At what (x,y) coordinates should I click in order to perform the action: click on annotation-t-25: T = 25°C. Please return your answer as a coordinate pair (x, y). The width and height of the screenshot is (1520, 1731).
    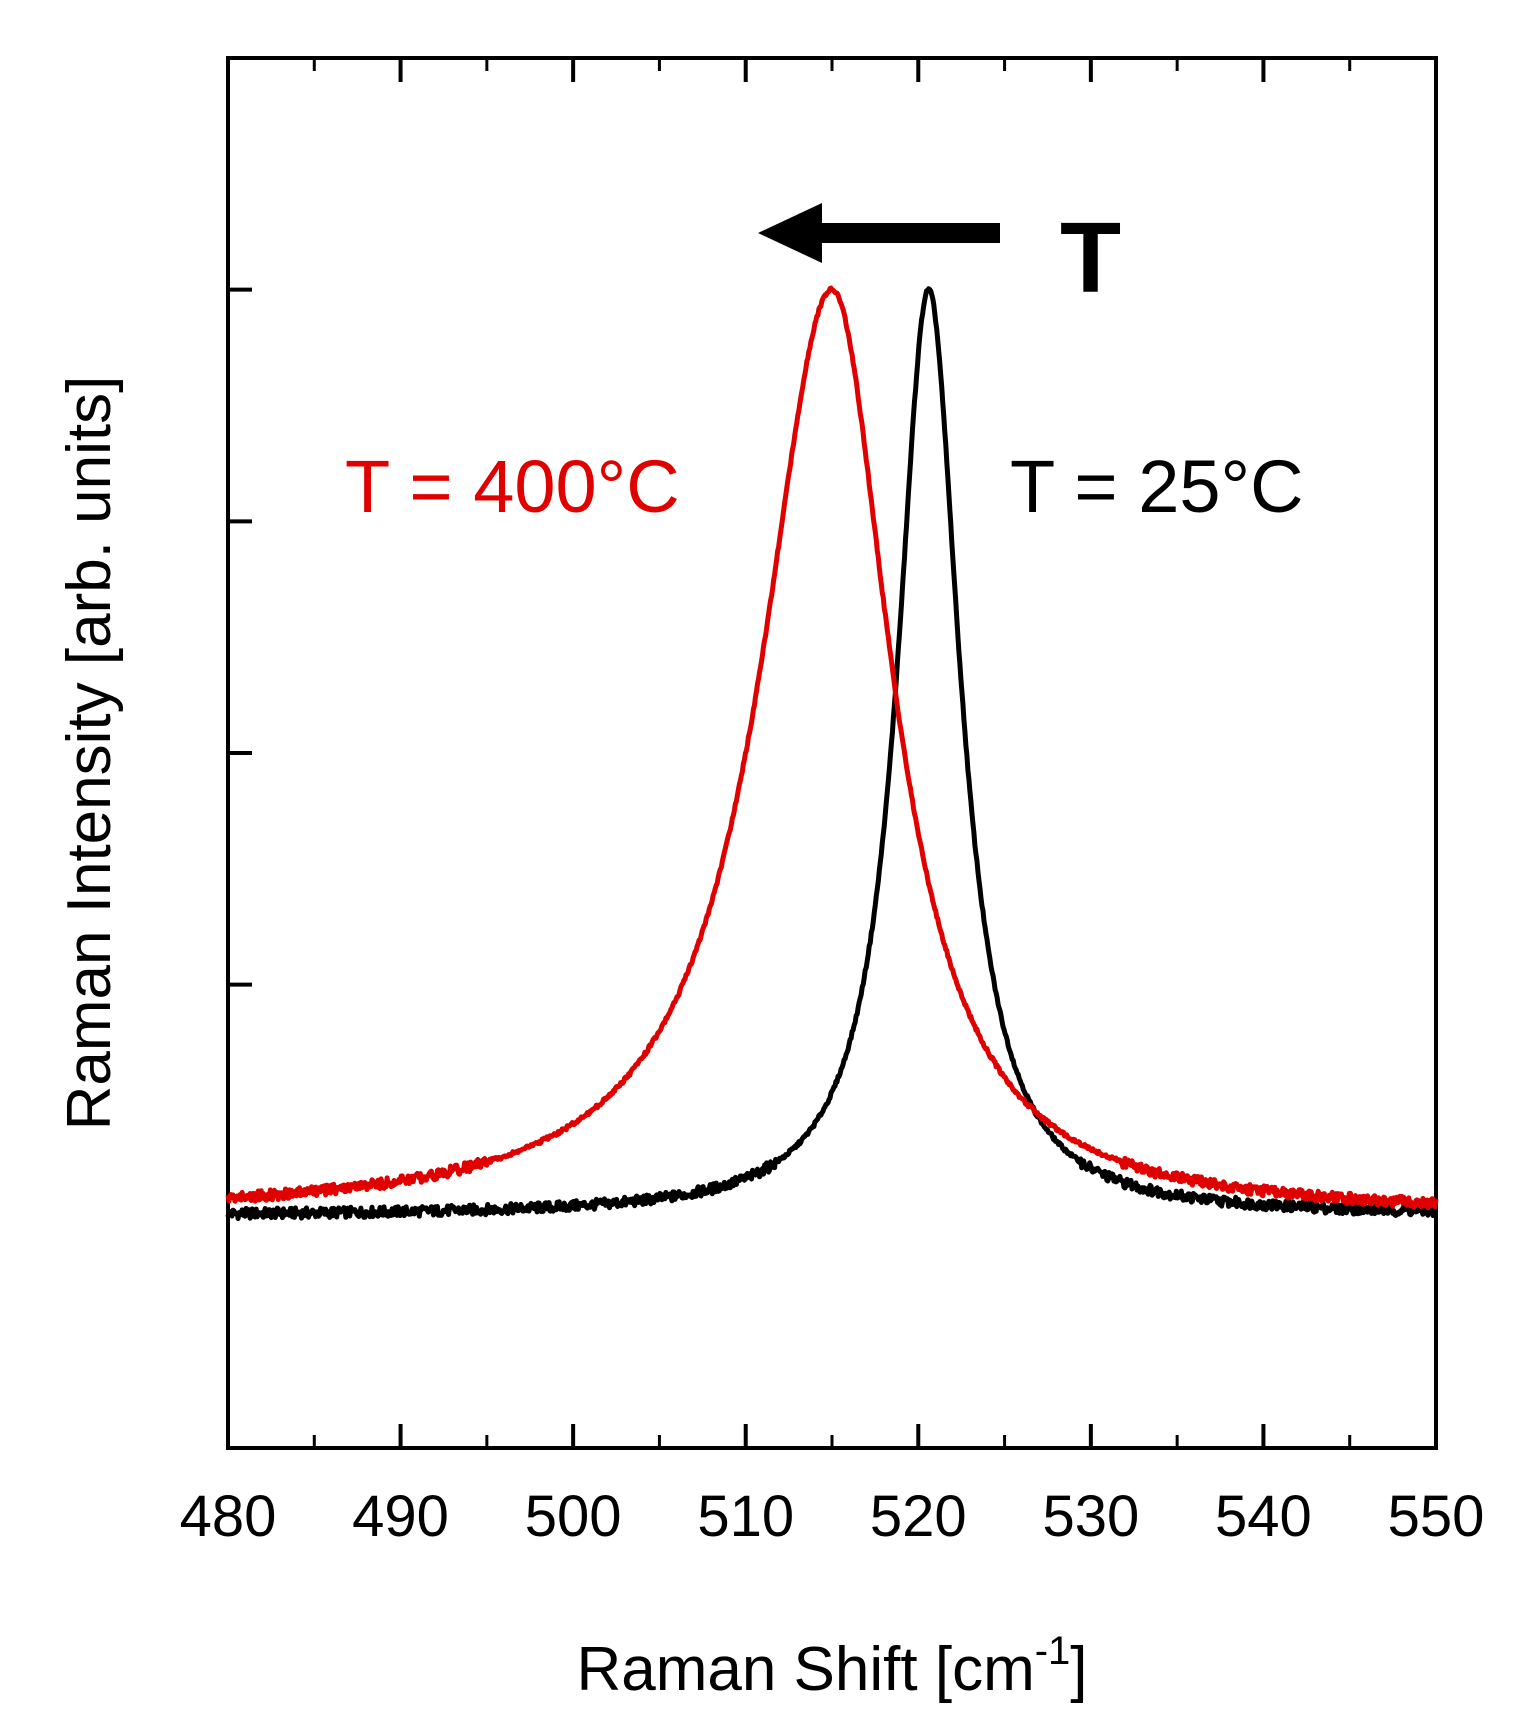
    Looking at the image, I should click on (1157, 486).